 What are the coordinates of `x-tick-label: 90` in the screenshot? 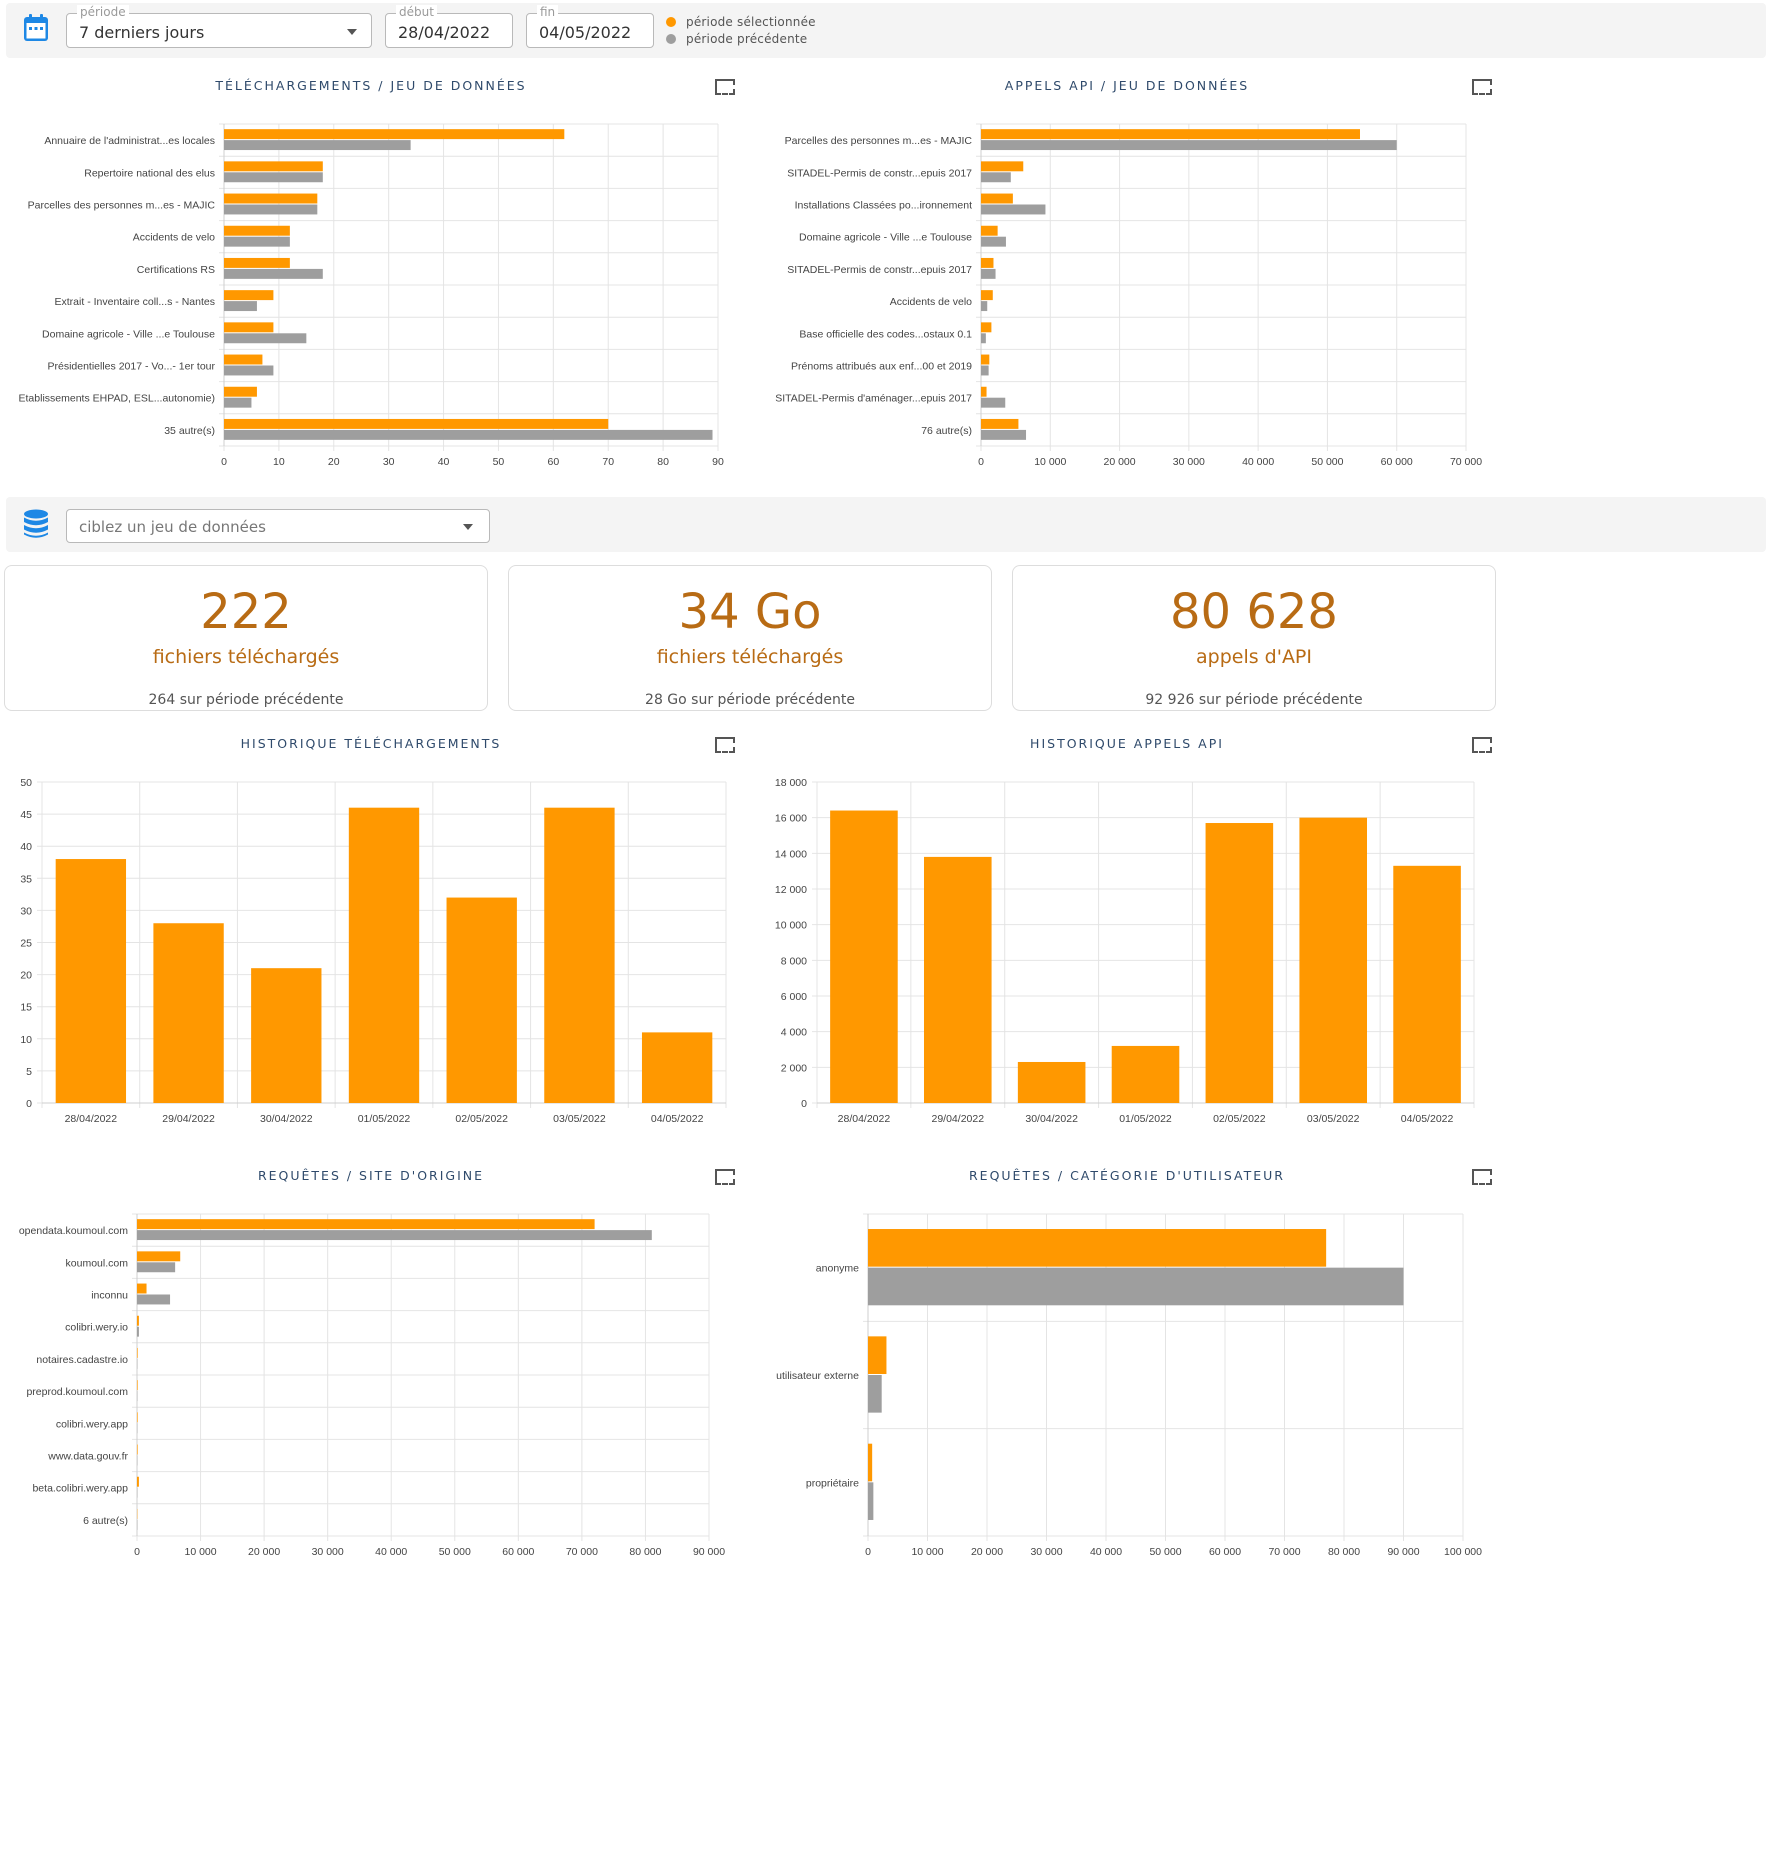 It's located at (718, 462).